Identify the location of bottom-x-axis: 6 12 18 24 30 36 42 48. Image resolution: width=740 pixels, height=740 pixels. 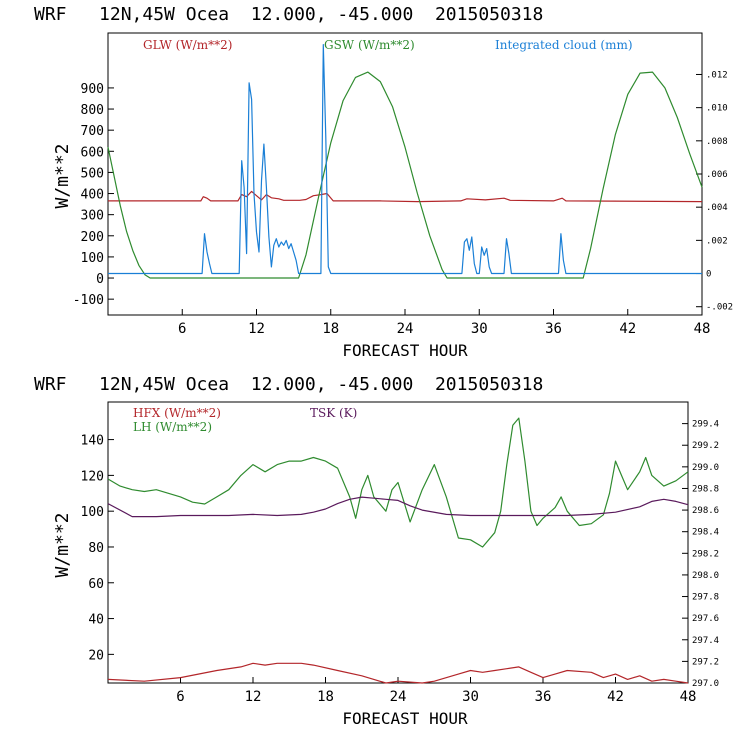
(436, 691).